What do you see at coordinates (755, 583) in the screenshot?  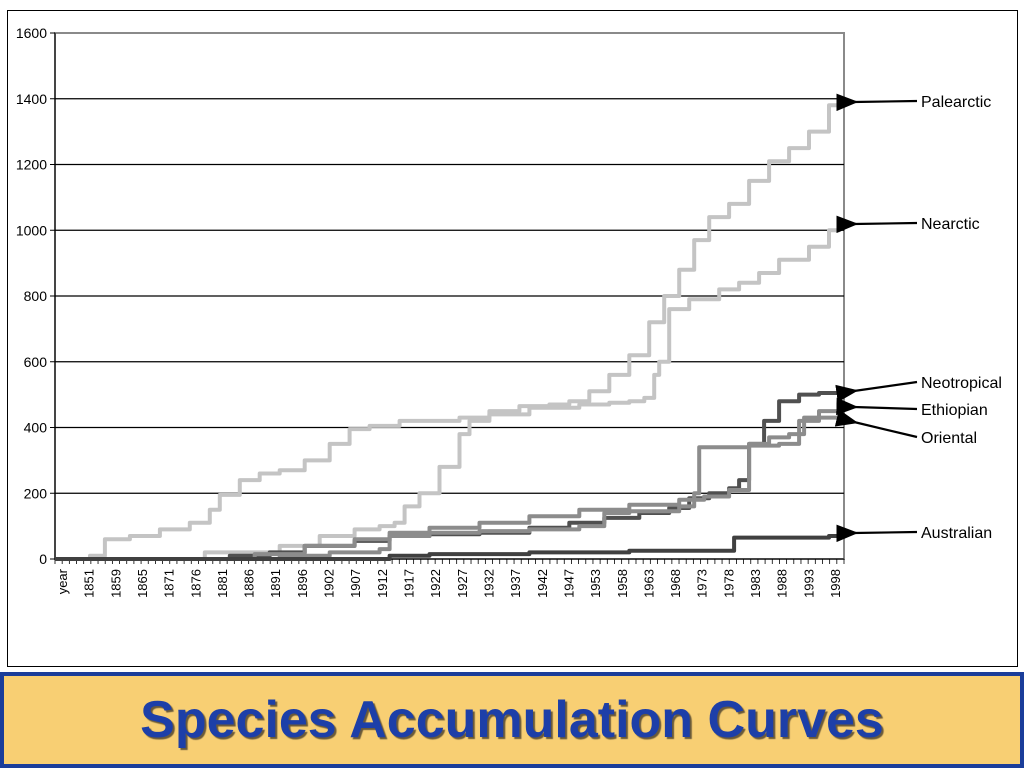 I see `x-tick-label: 1983` at bounding box center [755, 583].